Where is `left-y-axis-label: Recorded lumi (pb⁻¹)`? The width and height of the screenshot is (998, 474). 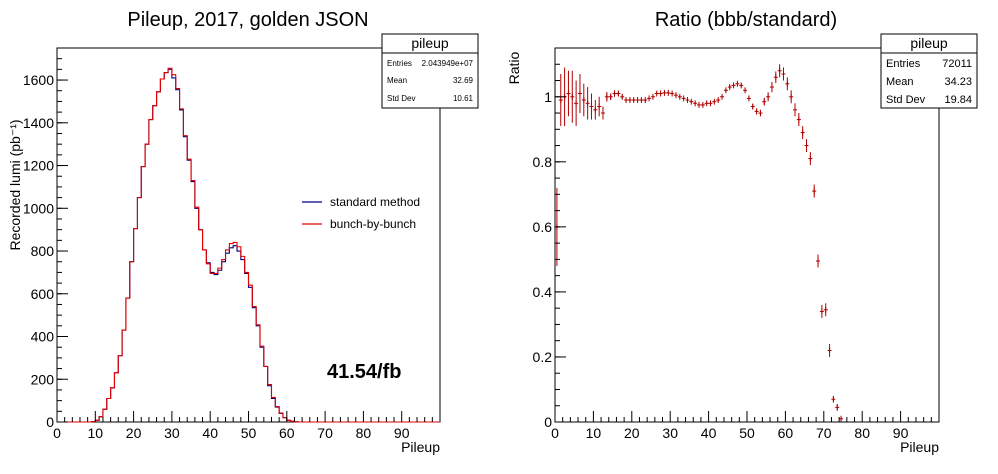
left-y-axis-label: Recorded lumi (pb⁻¹) is located at coordinates (15, 184).